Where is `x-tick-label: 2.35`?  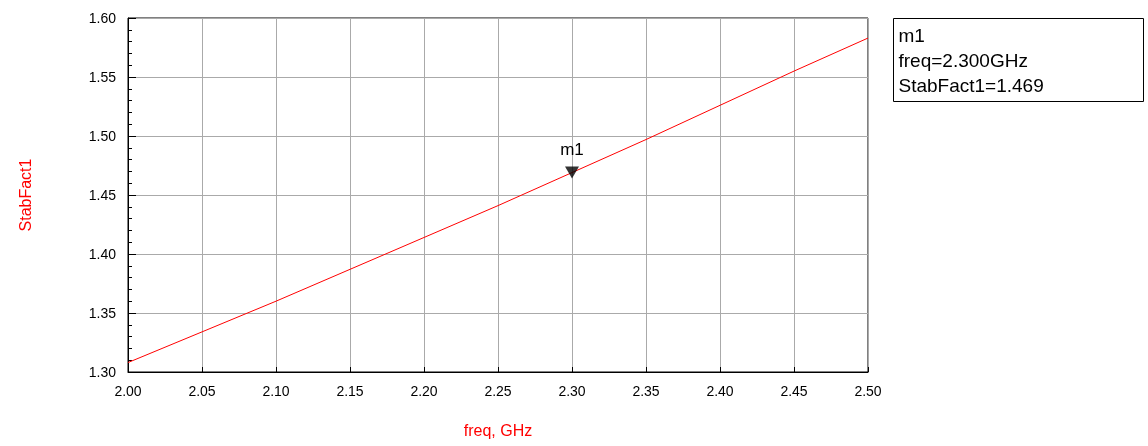 x-tick-label: 2.35 is located at coordinates (646, 391).